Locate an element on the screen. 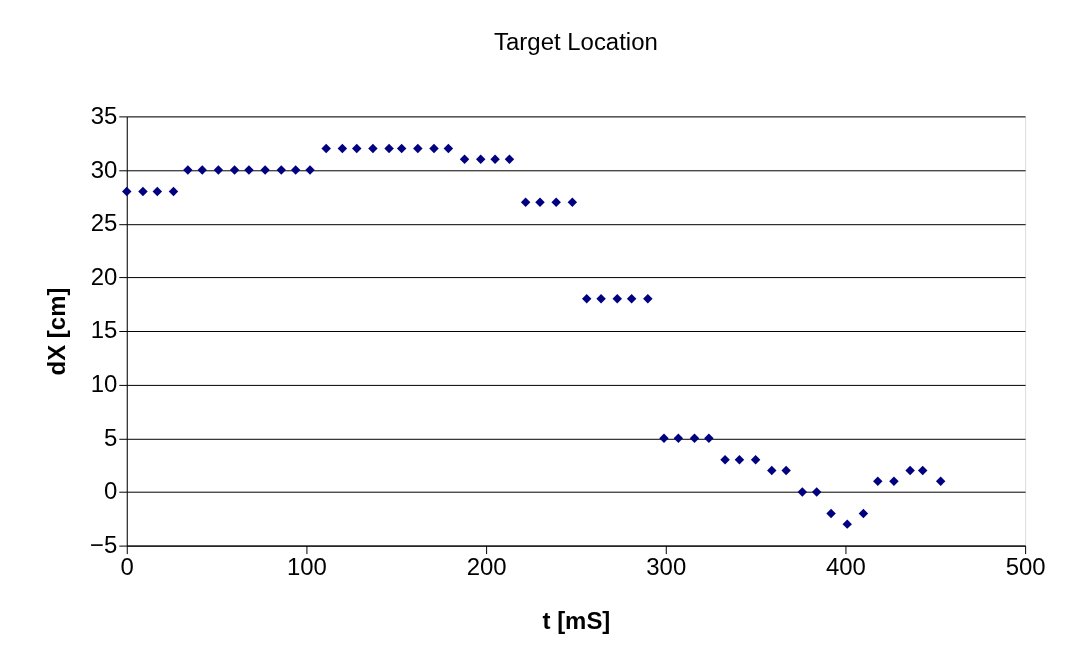 This screenshot has height=657, width=1085. x-tick-label: 500 is located at coordinates (1025, 567).